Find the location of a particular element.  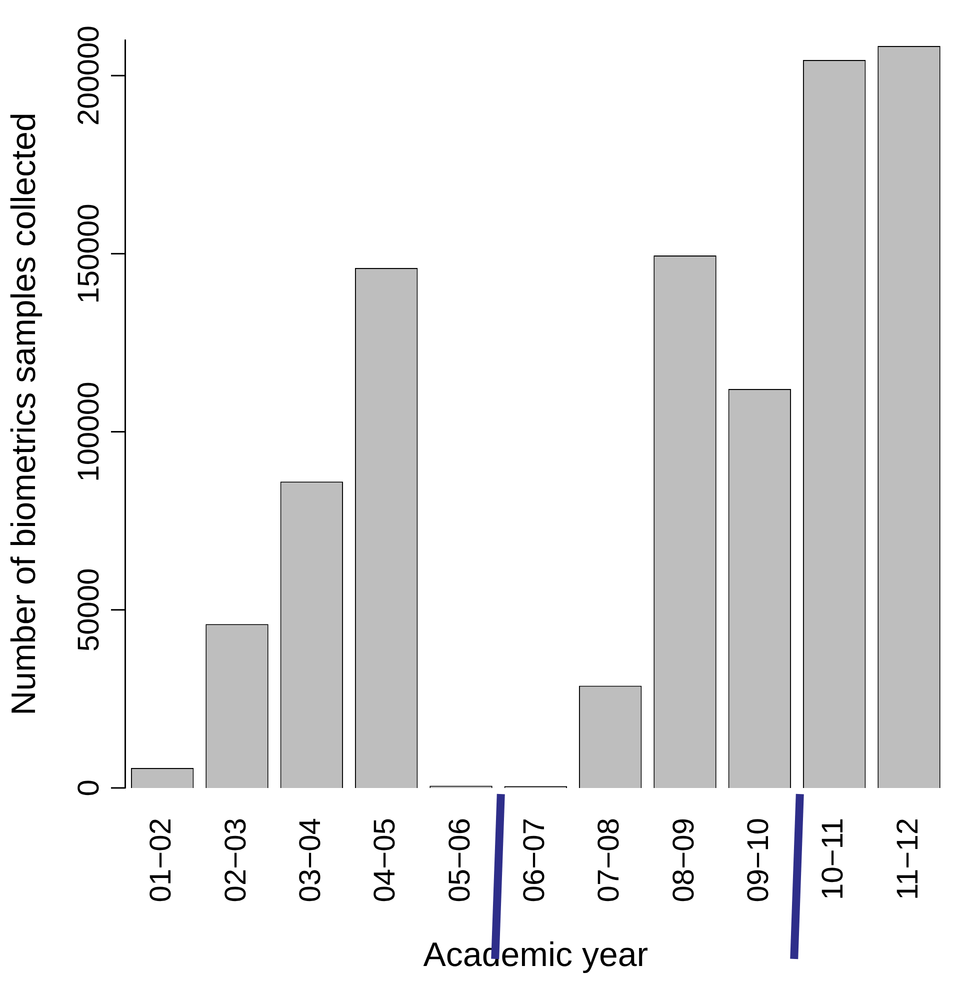

y-tick-label: 100000 is located at coordinates (89, 432).